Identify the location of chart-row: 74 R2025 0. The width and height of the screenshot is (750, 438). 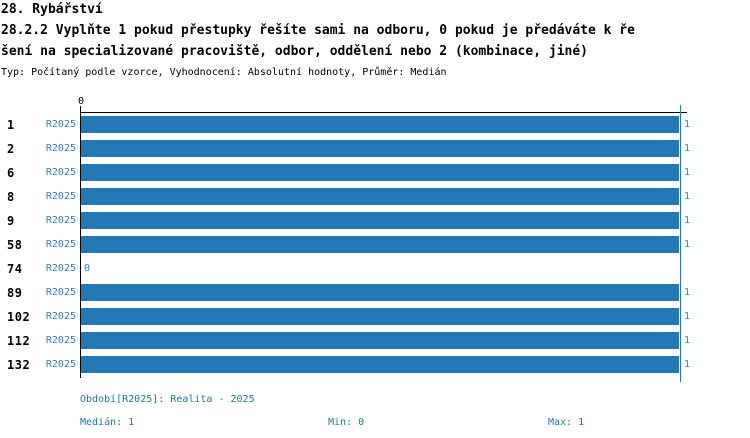
(375, 269).